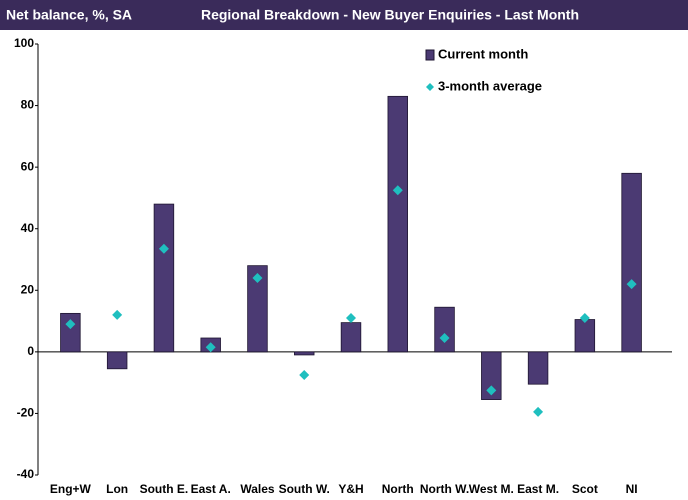 Image resolution: width=688 pixels, height=500 pixels. I want to click on x-tick-label: North W., so click(444, 489).